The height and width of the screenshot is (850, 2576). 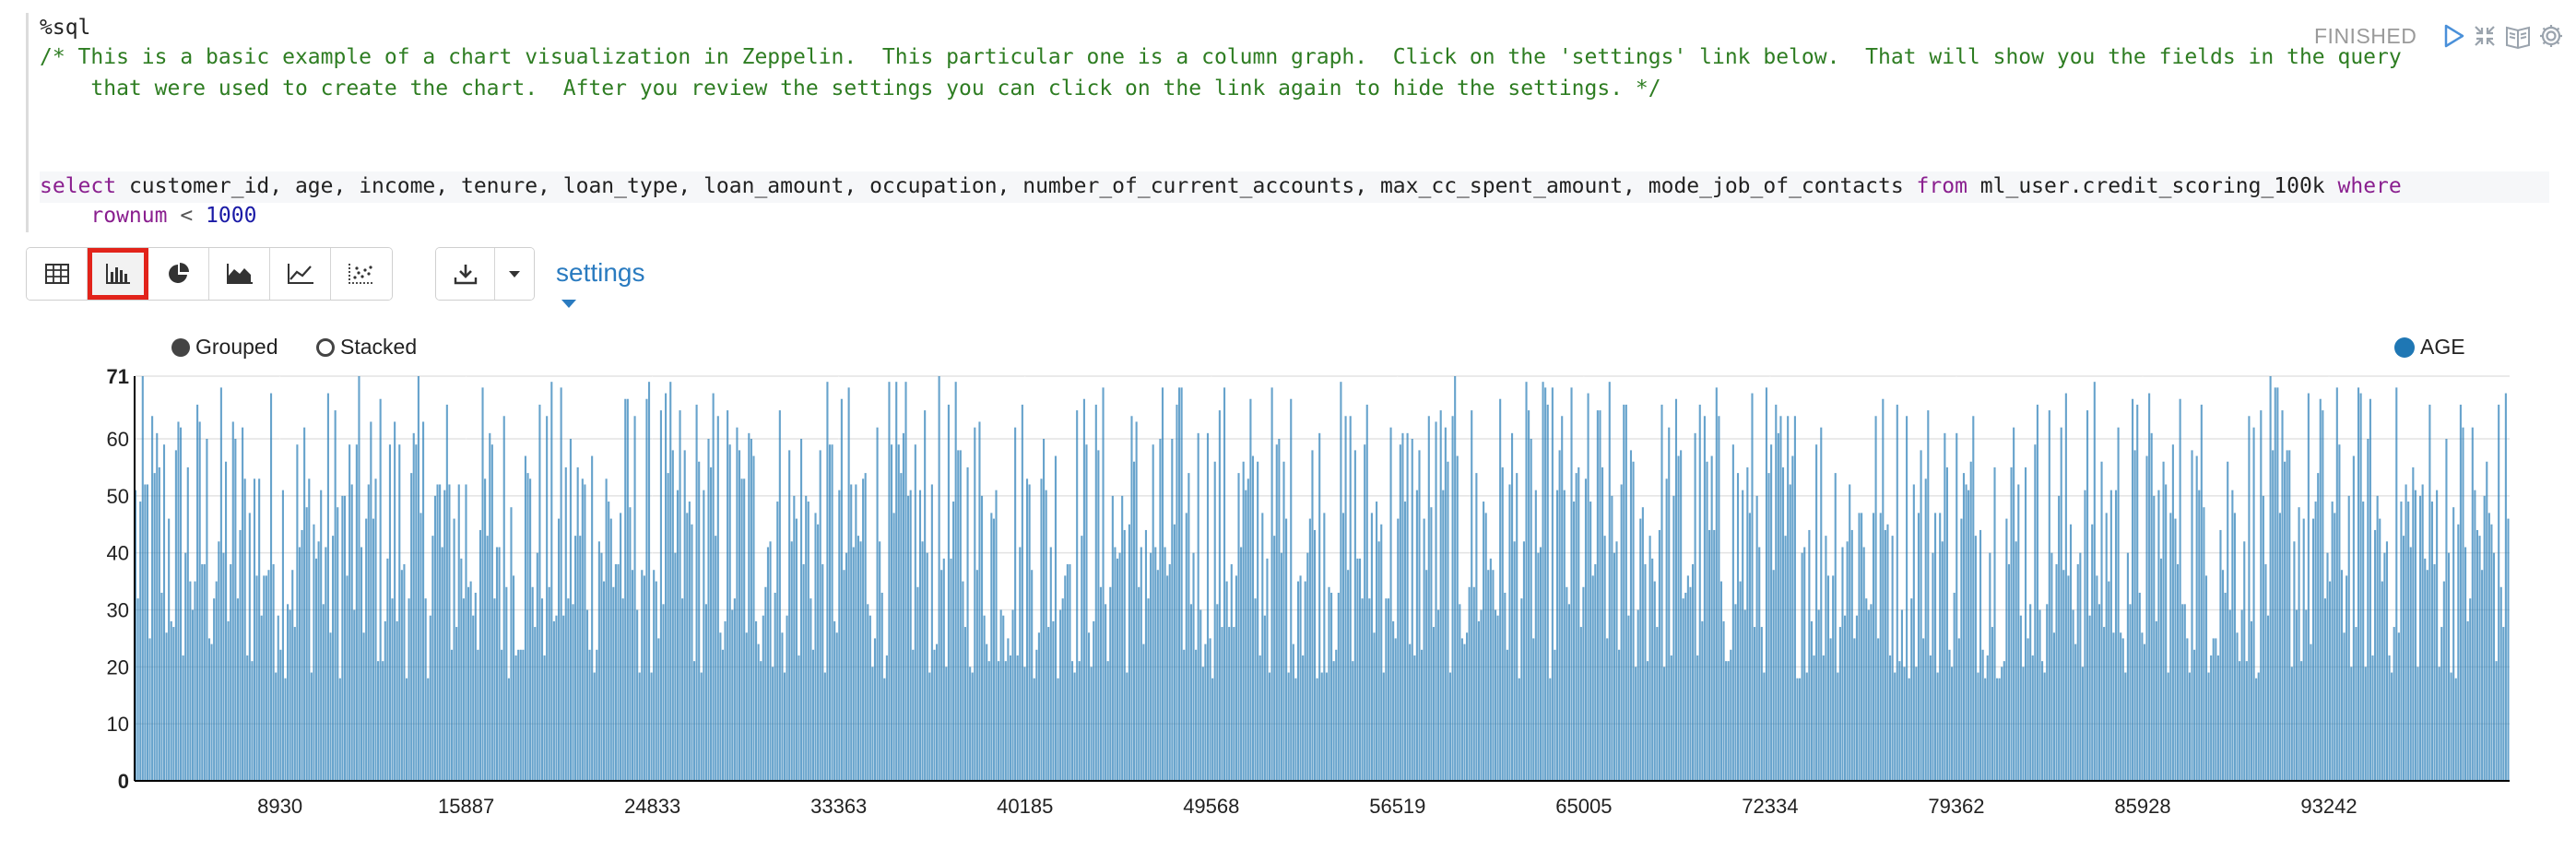 I want to click on download-button, so click(x=465, y=274).